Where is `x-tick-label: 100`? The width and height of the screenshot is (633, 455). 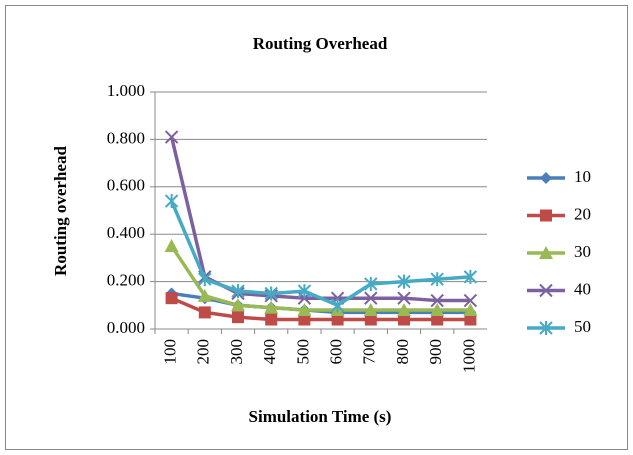 x-tick-label: 100 is located at coordinates (170, 352).